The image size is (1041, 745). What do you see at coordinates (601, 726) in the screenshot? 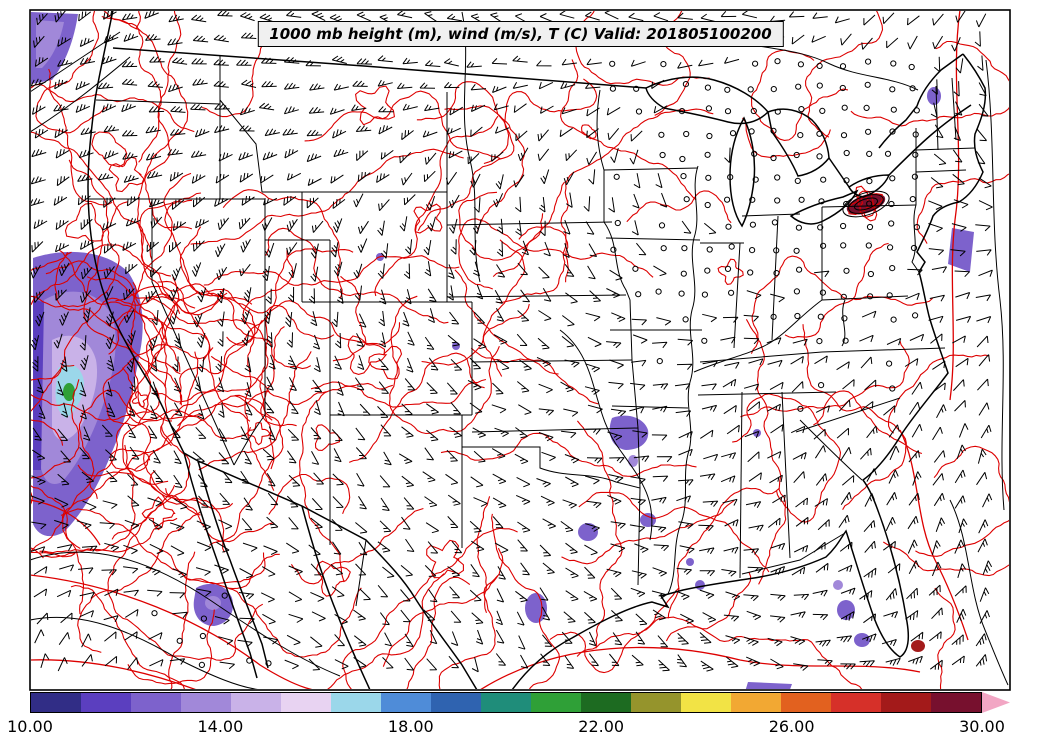
I see `colorbar-tick-label: 22.00` at bounding box center [601, 726].